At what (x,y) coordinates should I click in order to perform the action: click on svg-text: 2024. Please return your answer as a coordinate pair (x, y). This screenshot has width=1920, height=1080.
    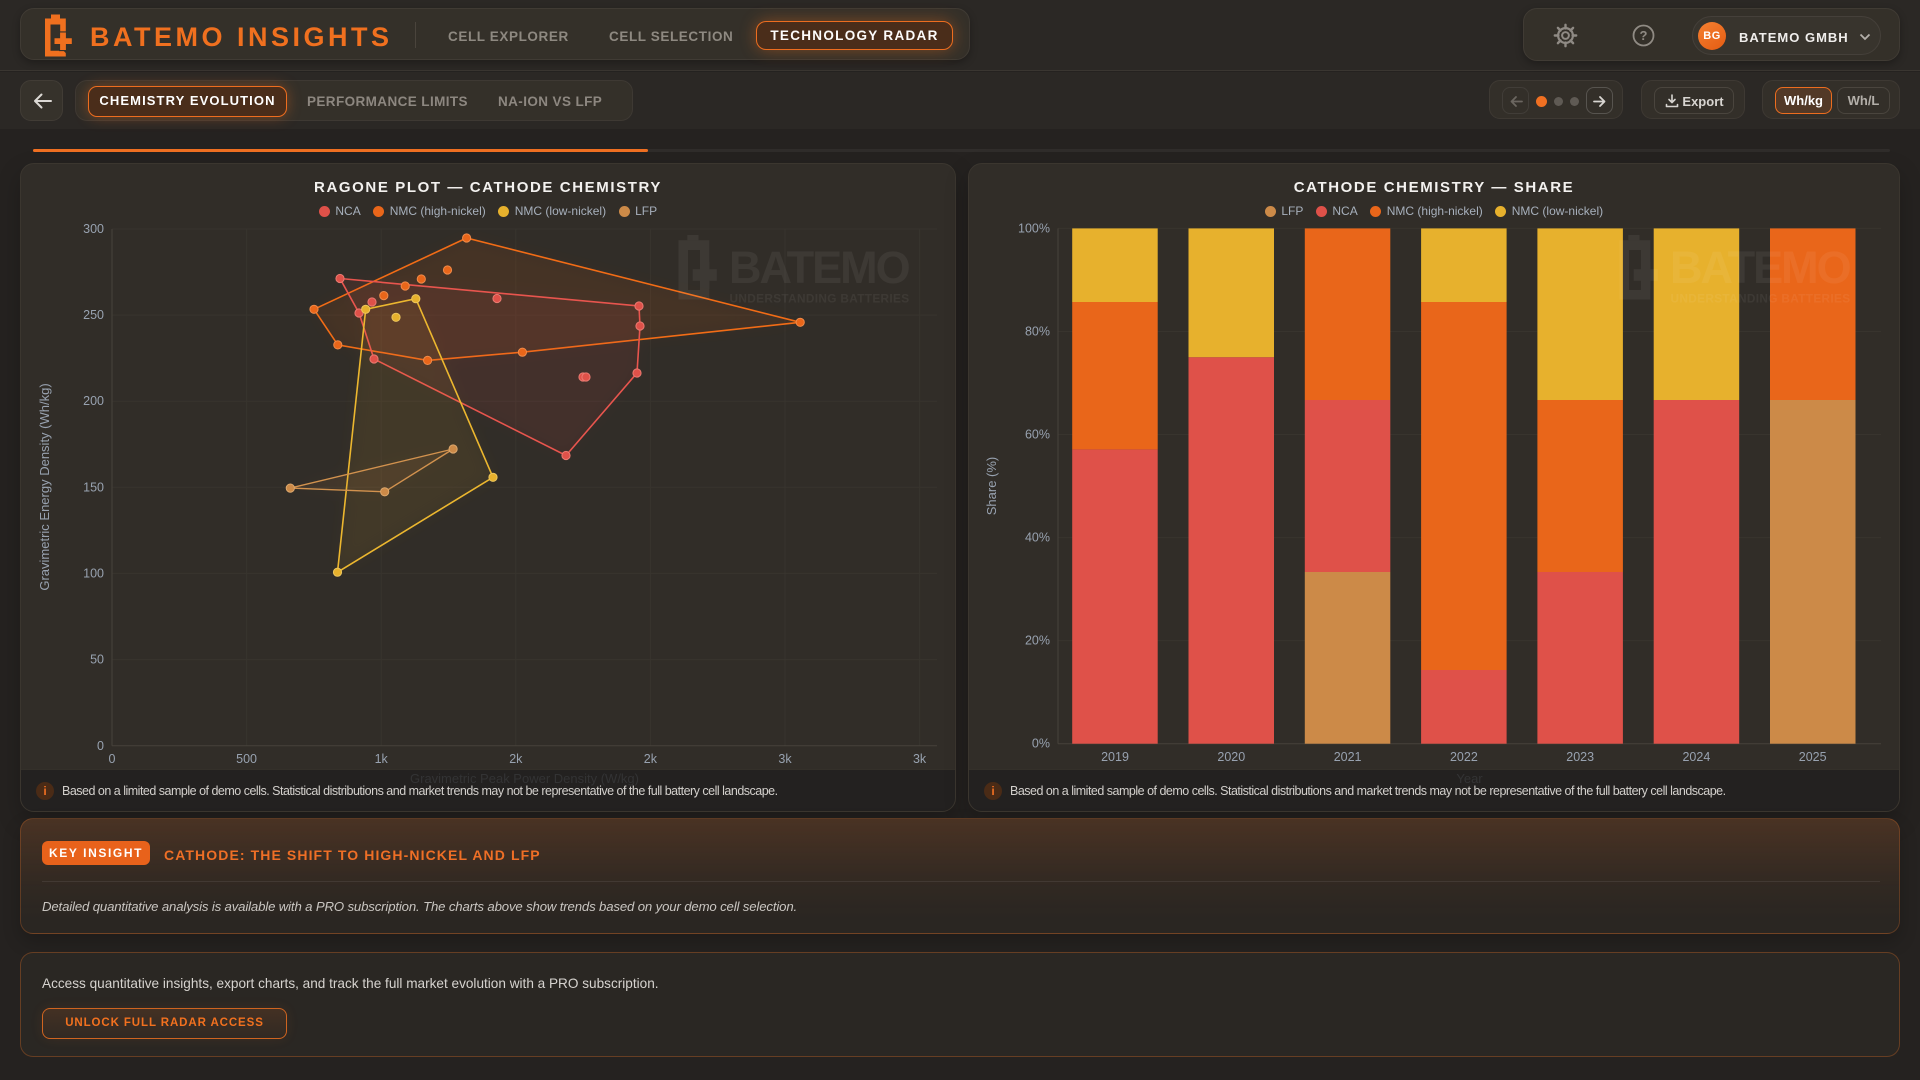
    Looking at the image, I should click on (1696, 757).